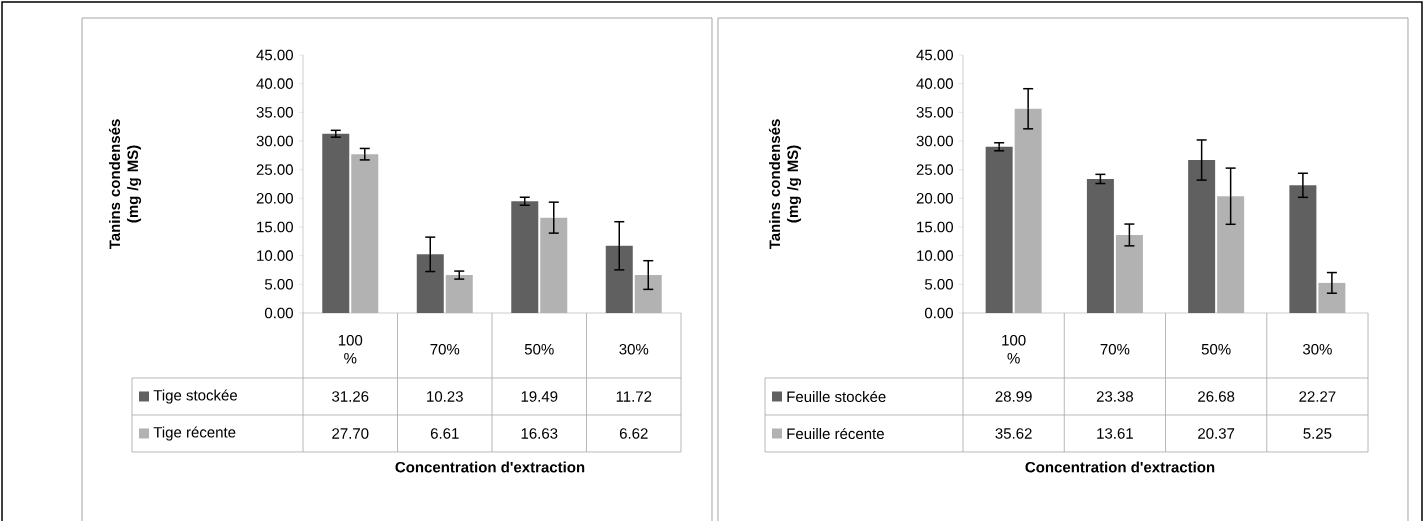  Describe the element at coordinates (539, 433) in the screenshot. I see `data-label: 16.63` at that location.